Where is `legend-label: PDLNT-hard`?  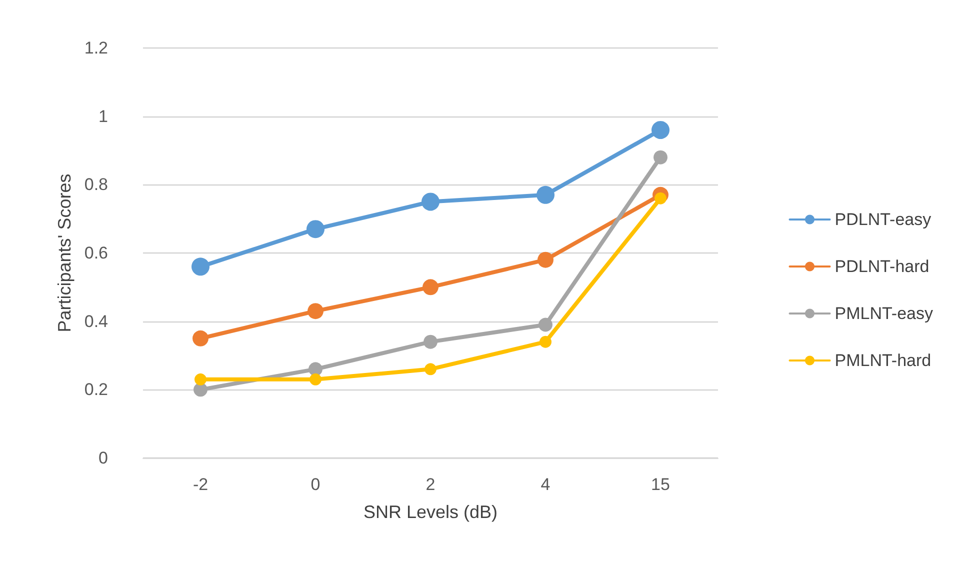
legend-label: PDLNT-hard is located at coordinates (882, 266).